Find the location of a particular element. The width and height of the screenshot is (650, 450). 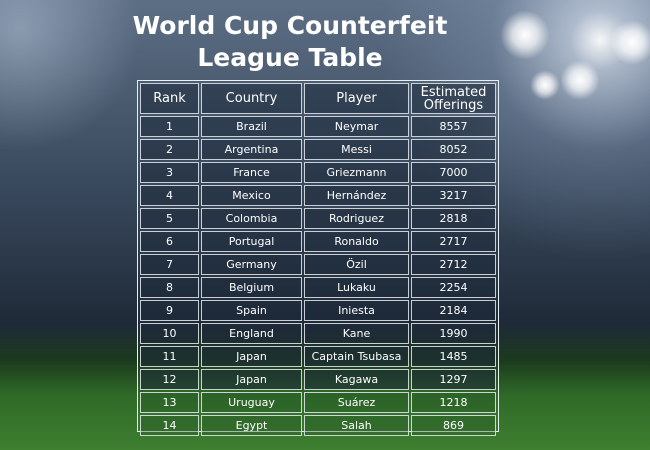

cell-country: Belgium is located at coordinates (251, 287).